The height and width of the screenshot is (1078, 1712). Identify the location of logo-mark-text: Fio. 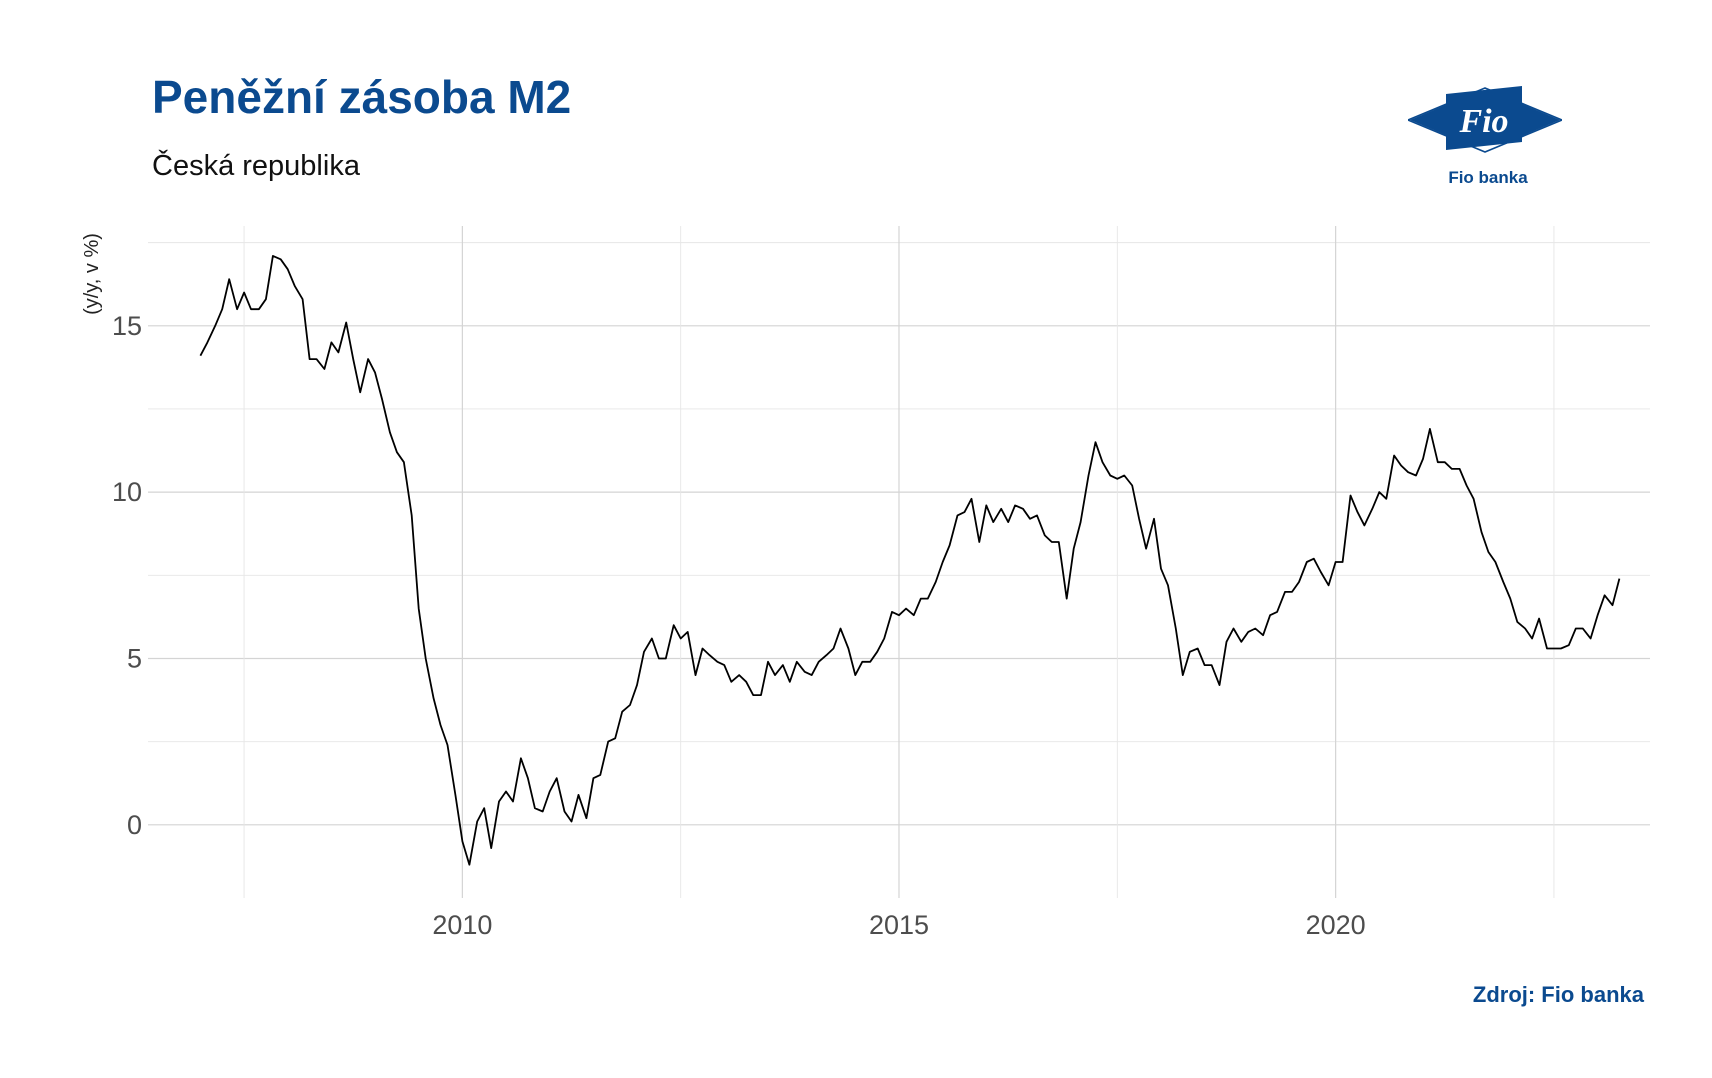
(1483, 121).